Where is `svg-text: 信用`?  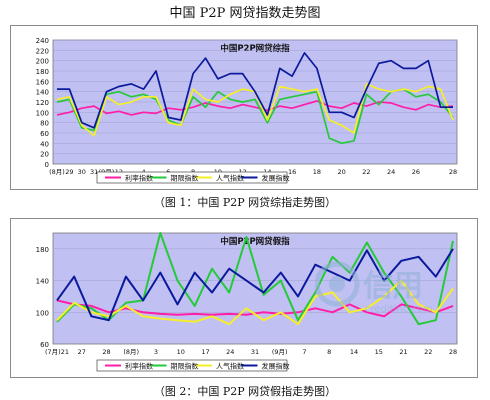
svg-text: 信用 is located at coordinates (393, 286).